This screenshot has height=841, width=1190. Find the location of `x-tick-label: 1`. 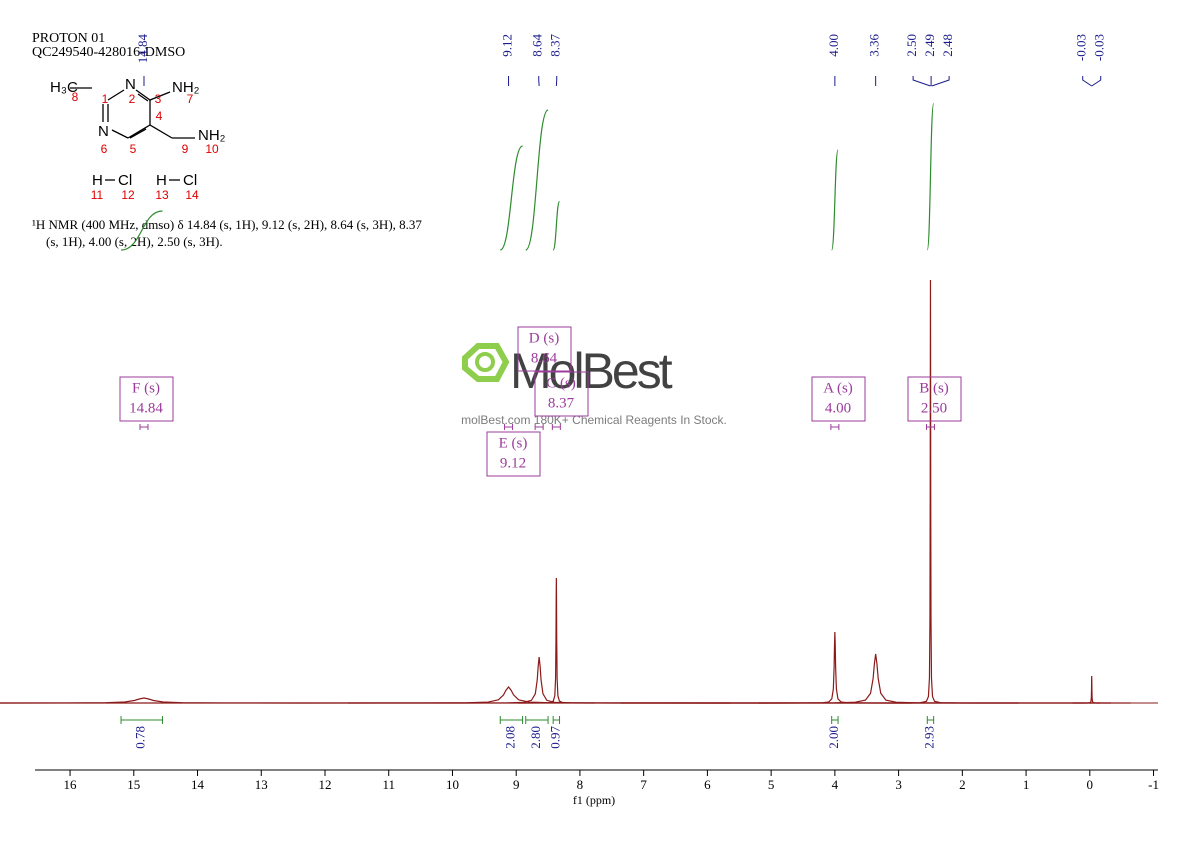

x-tick-label: 1 is located at coordinates (1026, 784).